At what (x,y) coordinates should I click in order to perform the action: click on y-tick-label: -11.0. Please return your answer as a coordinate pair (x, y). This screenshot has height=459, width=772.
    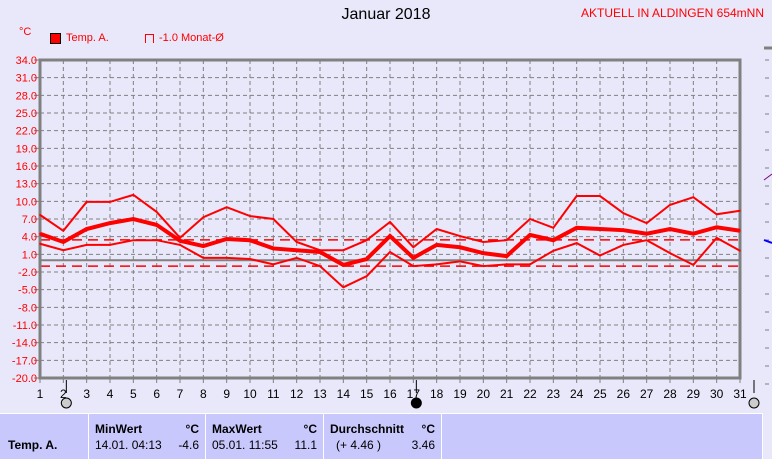
    Looking at the image, I should click on (25, 326).